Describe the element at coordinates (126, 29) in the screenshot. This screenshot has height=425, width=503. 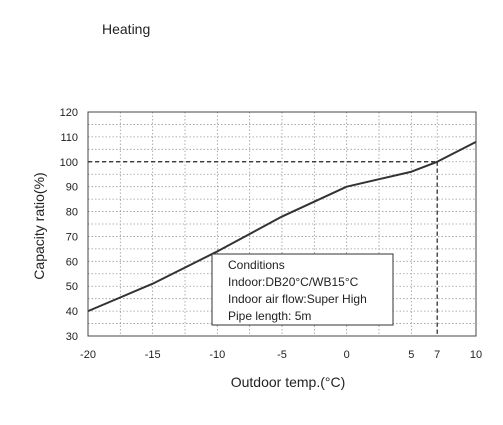
I see `page-title: Heating` at that location.